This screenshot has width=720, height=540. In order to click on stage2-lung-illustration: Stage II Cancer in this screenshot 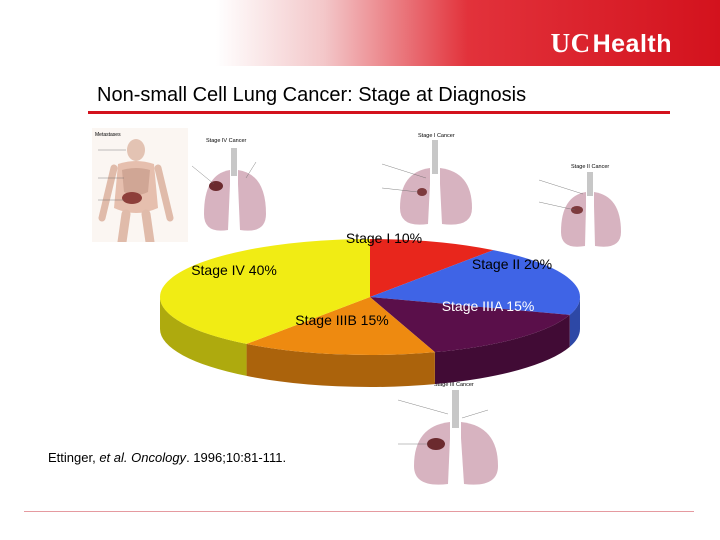, I will do `click(579, 205)`.